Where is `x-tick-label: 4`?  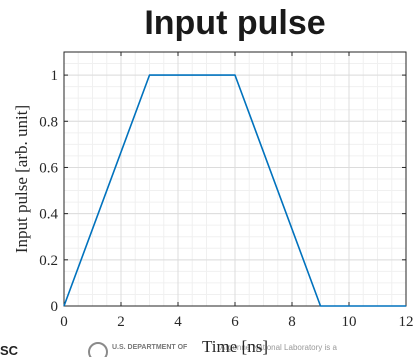 x-tick-label: 4 is located at coordinates (178, 322).